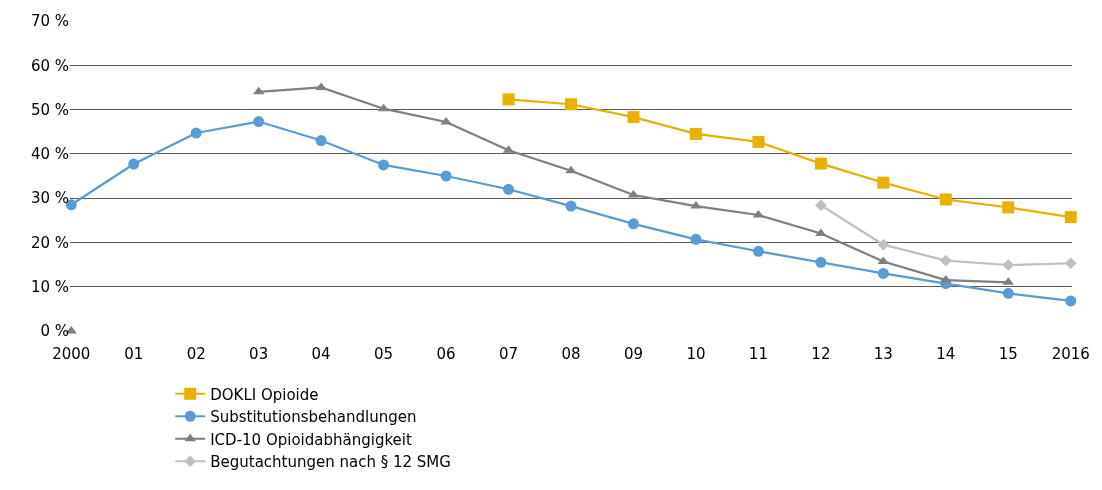 The width and height of the screenshot is (1102, 490). What do you see at coordinates (508, 354) in the screenshot?
I see `x-tick-label: 07` at bounding box center [508, 354].